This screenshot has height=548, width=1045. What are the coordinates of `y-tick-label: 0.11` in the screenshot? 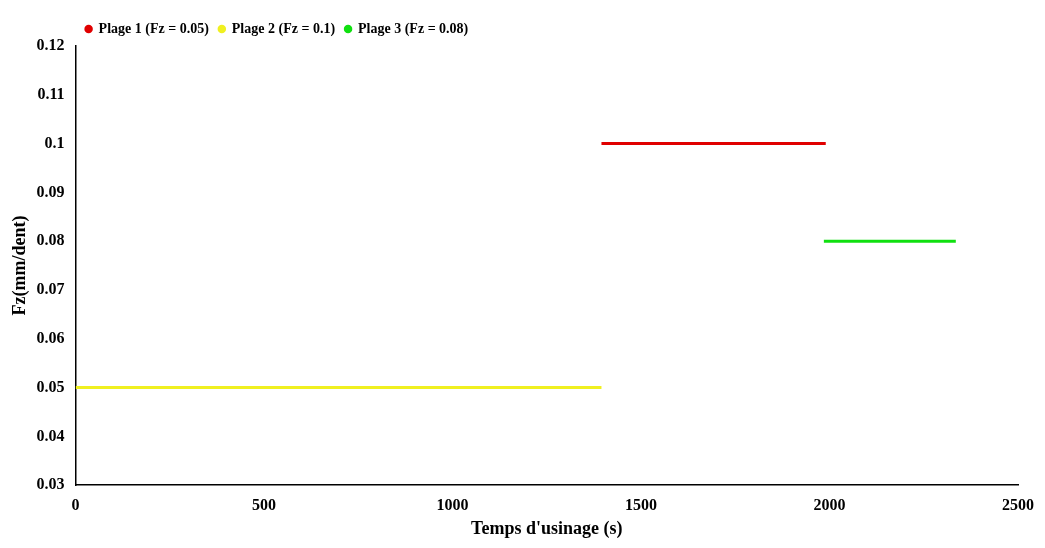 It's located at (51, 93).